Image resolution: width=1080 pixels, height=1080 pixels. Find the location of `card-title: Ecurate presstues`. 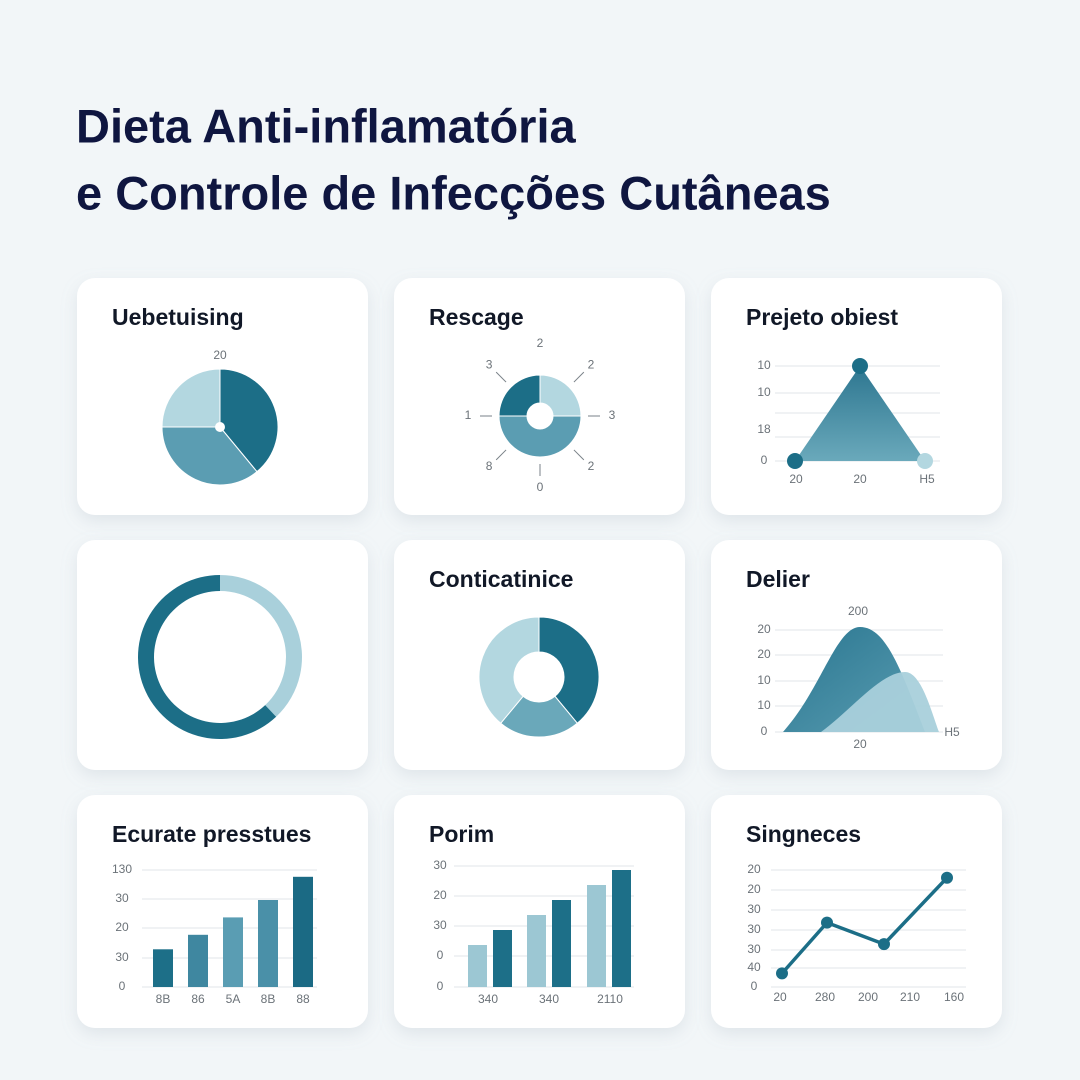

card-title: Ecurate presstues is located at coordinates (211, 834).